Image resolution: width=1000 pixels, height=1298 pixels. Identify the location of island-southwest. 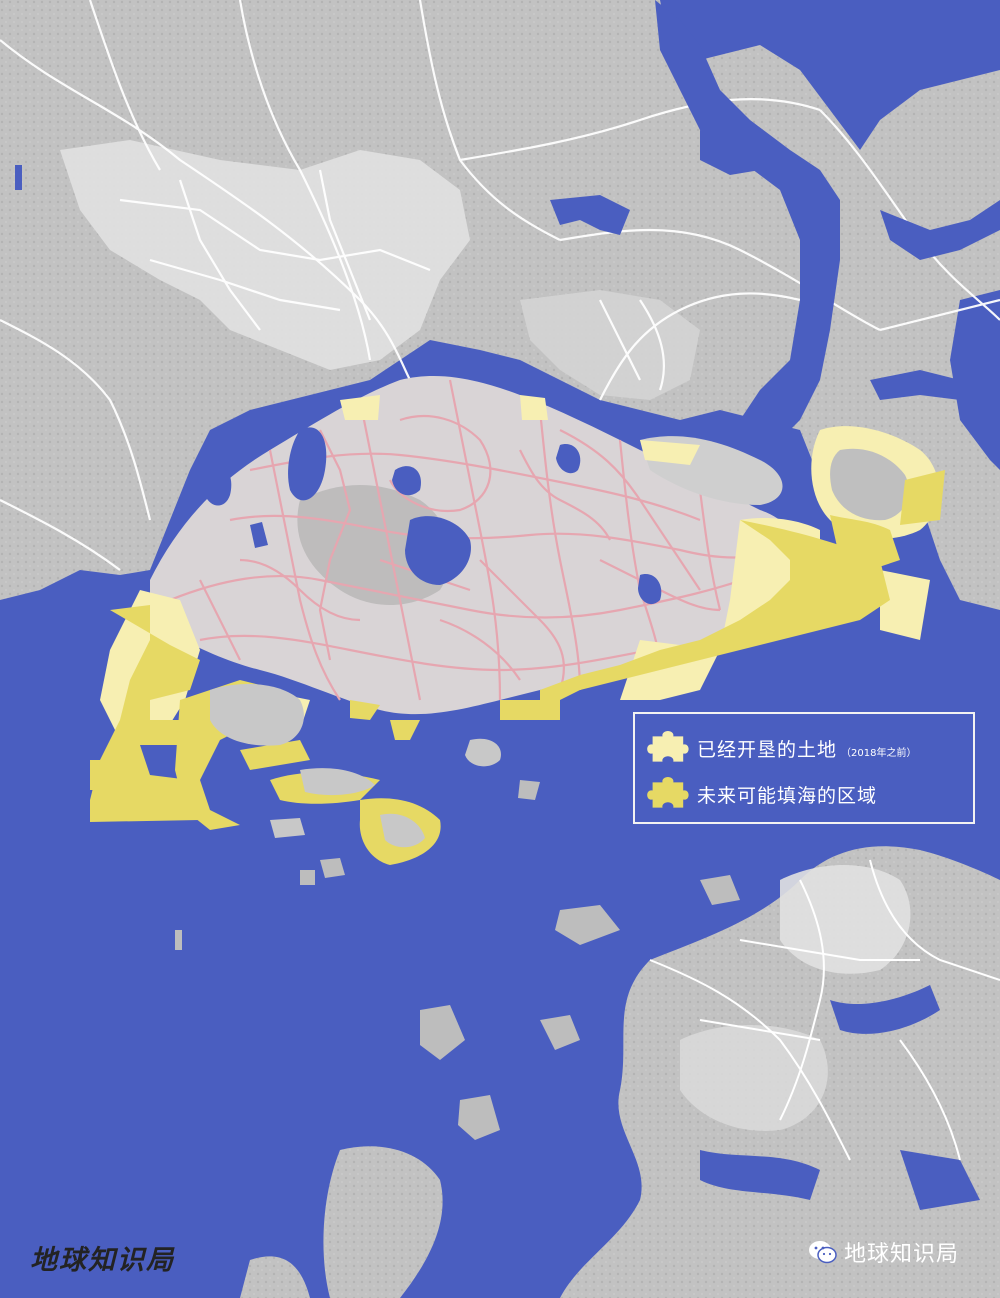
(275, 1277).